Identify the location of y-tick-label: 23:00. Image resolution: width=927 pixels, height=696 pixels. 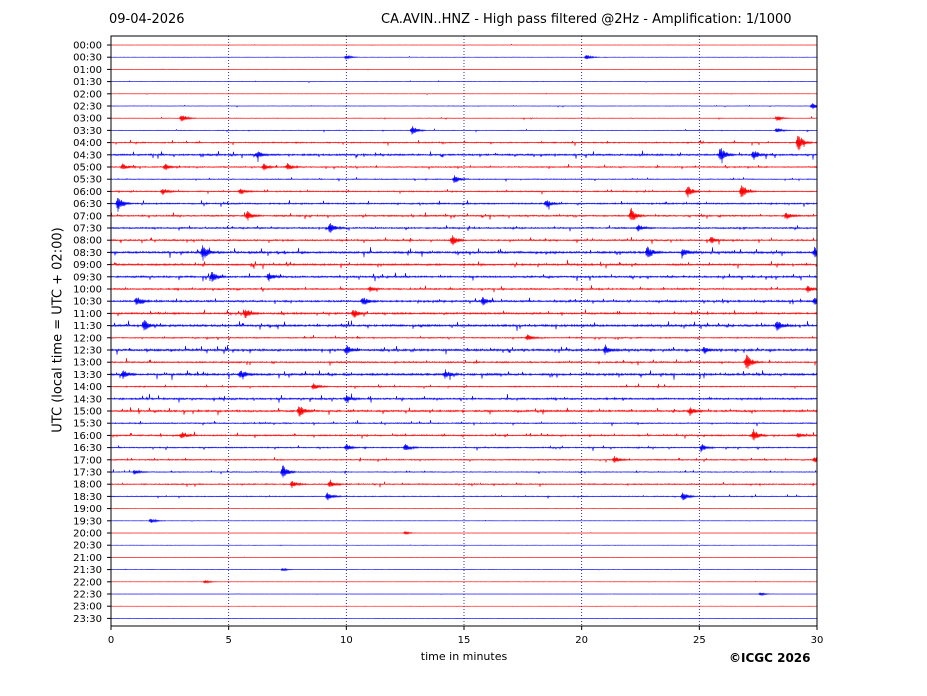
(87, 607).